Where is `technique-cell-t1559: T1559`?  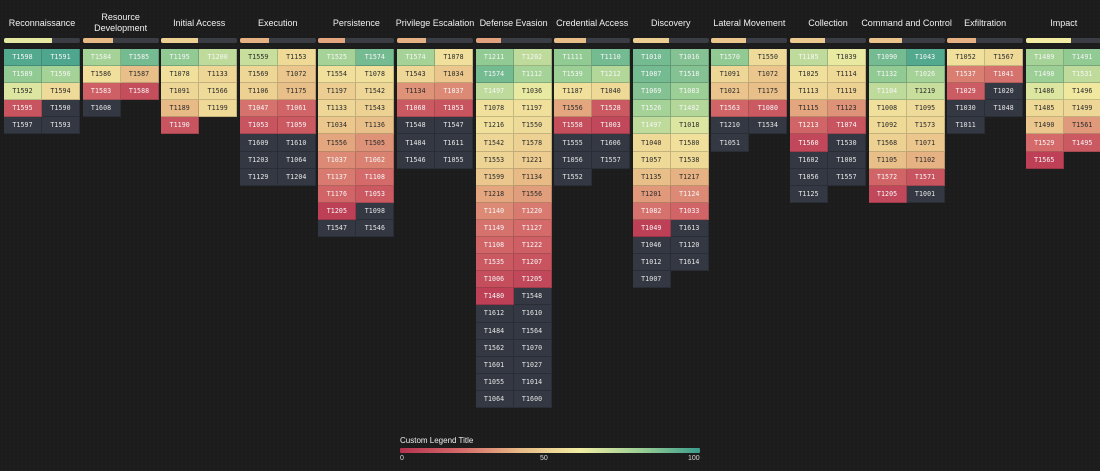
technique-cell-t1559: T1559 is located at coordinates (258, 58).